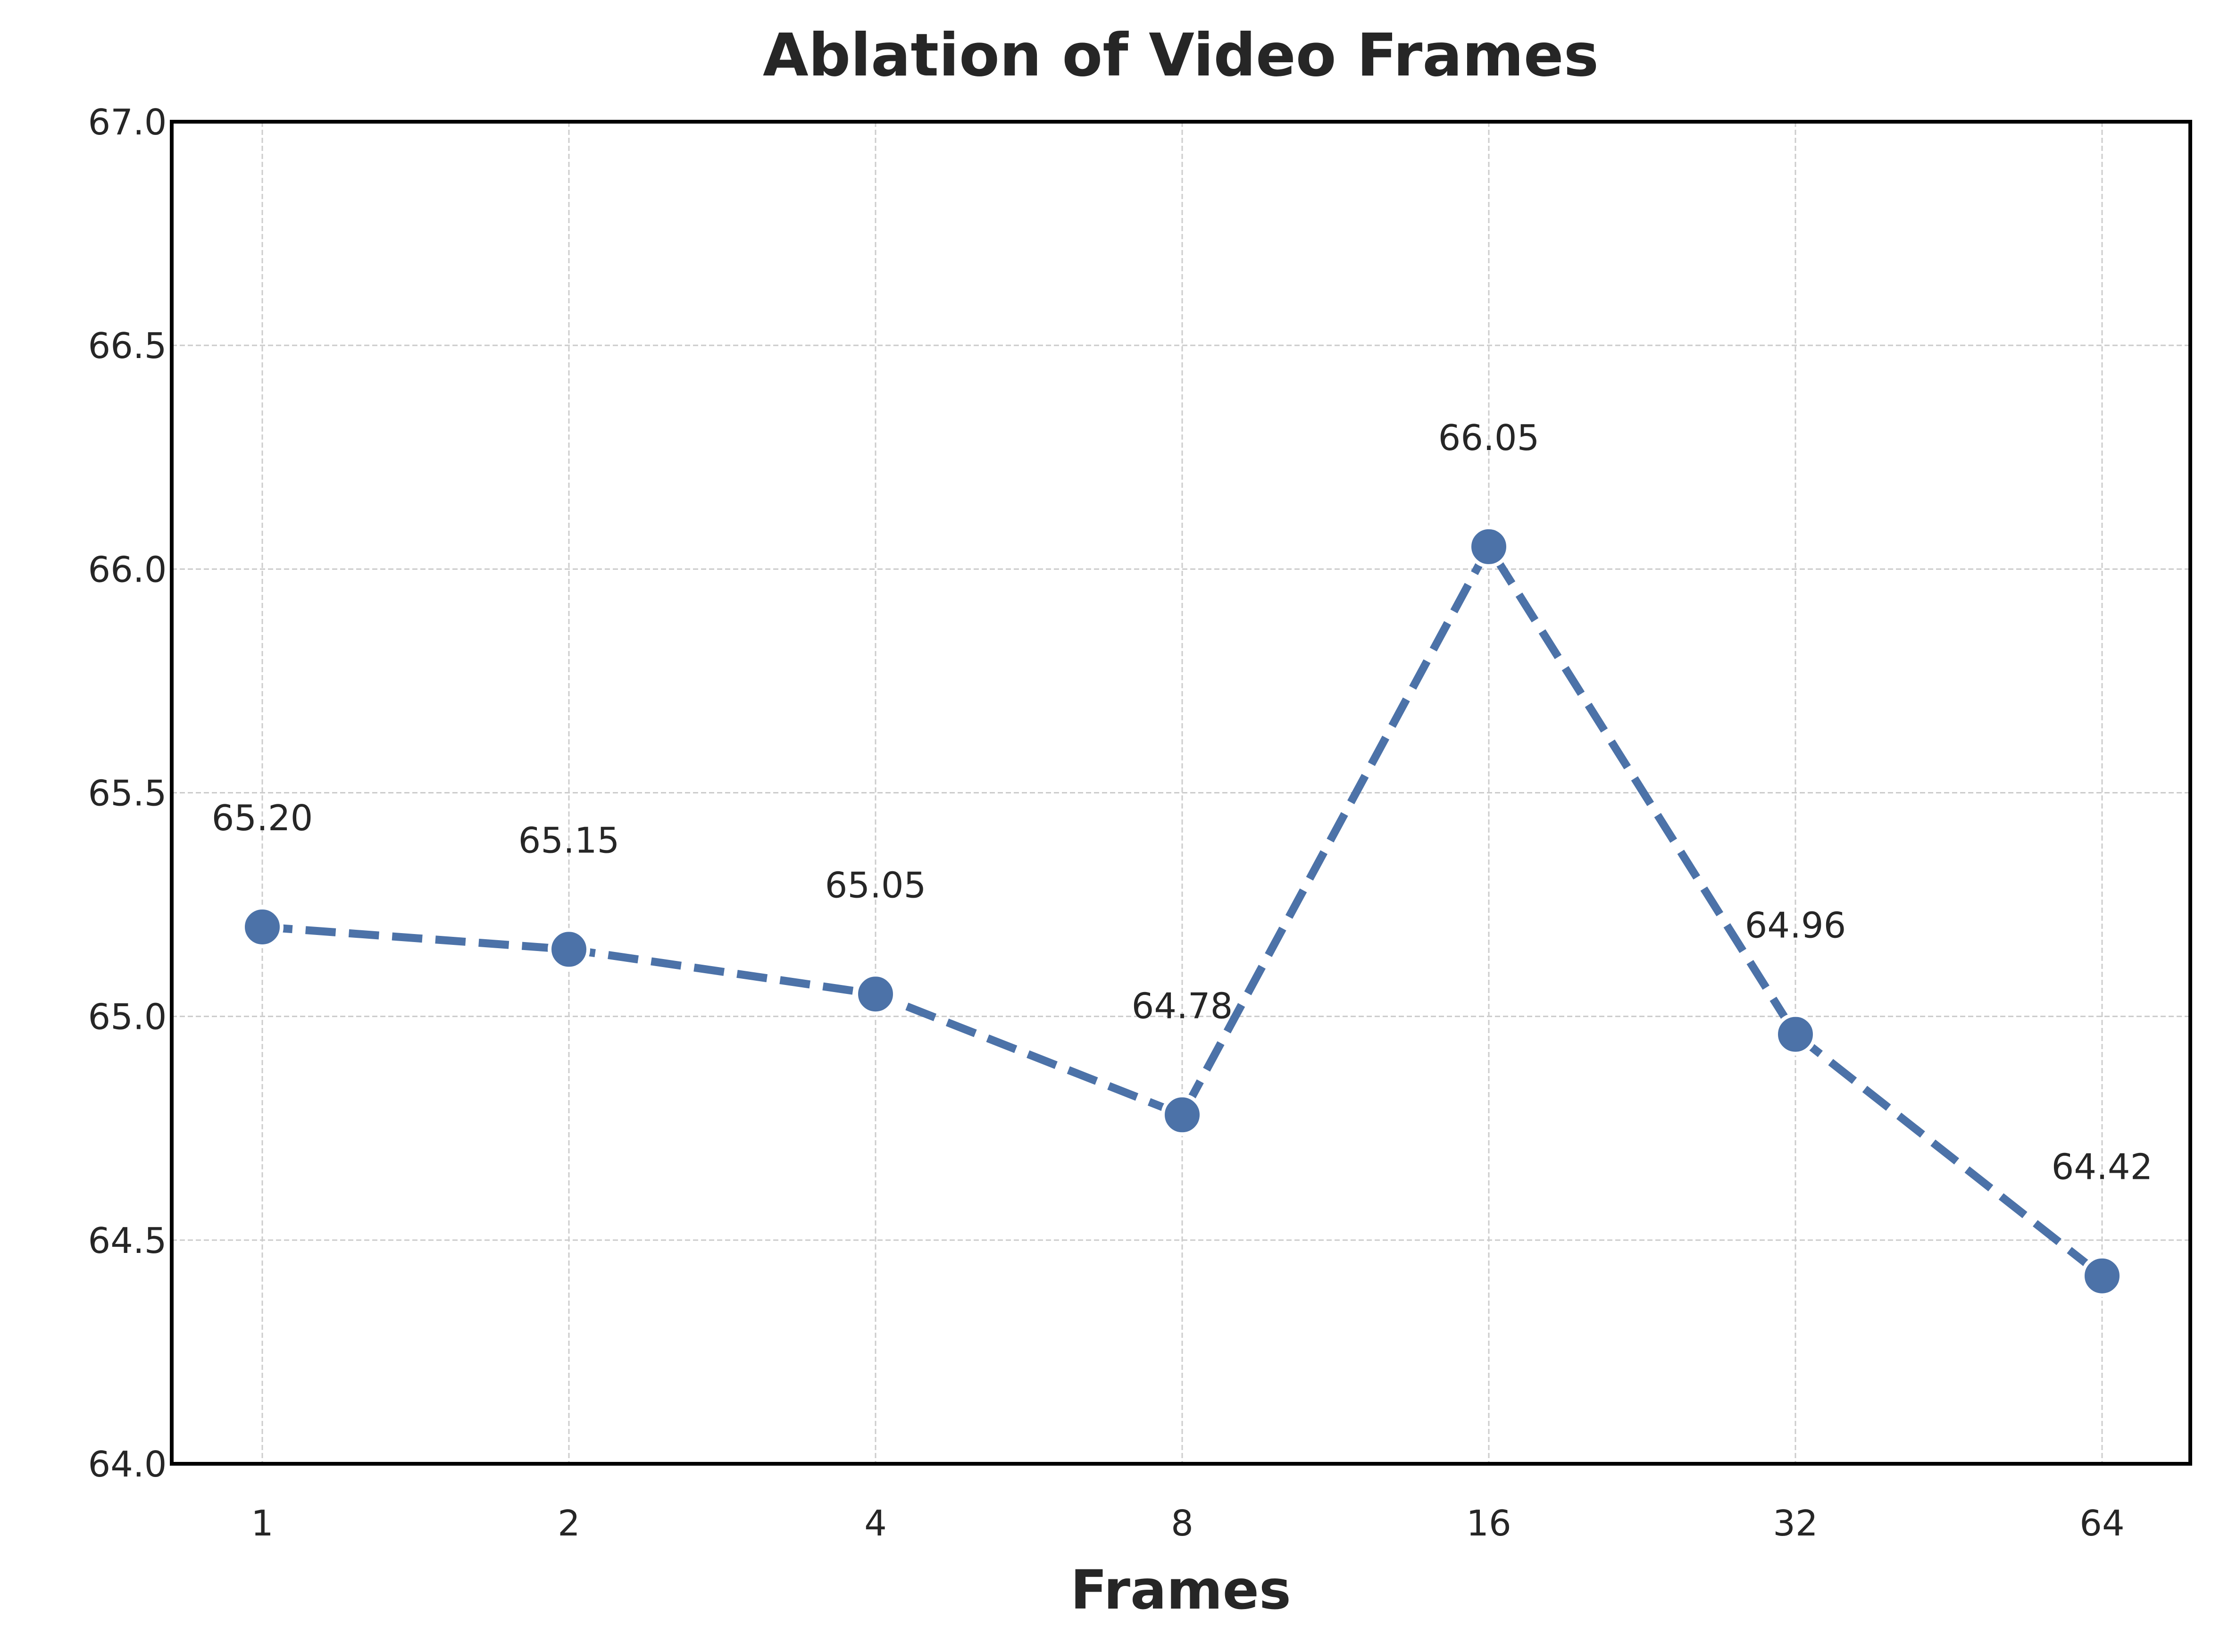 The height and width of the screenshot is (1652, 2220). I want to click on x-axis: 1 2 4 8 16 32 64, so click(1188, 1523).